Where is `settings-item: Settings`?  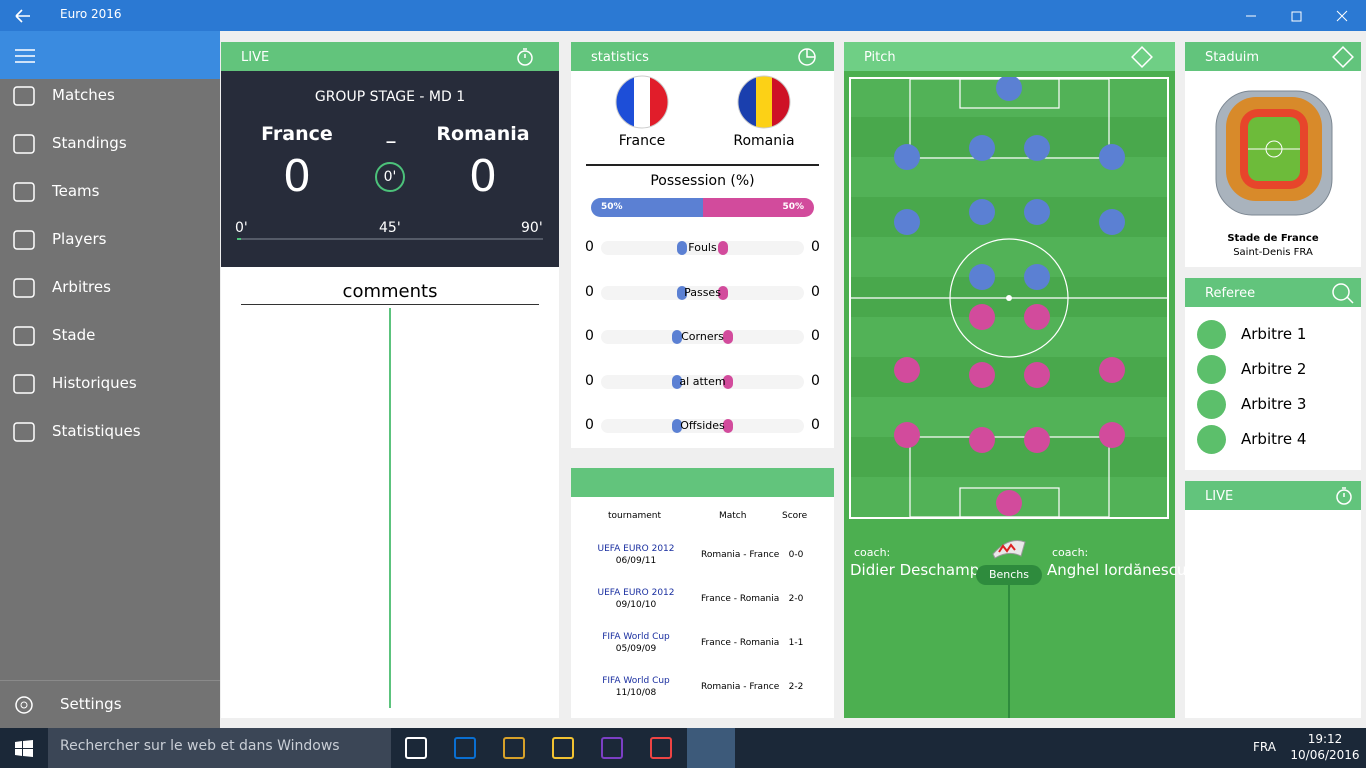 settings-item: Settings is located at coordinates (91, 704).